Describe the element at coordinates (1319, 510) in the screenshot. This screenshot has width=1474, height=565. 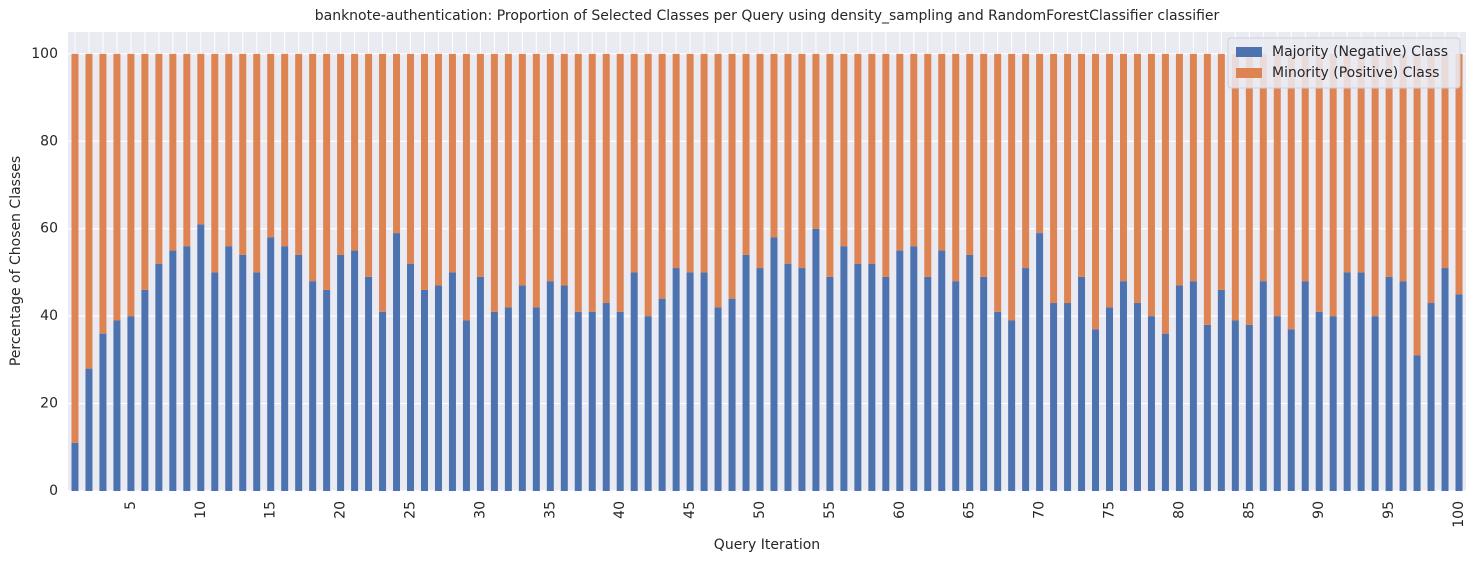
I see `x-tick-label: 90` at that location.